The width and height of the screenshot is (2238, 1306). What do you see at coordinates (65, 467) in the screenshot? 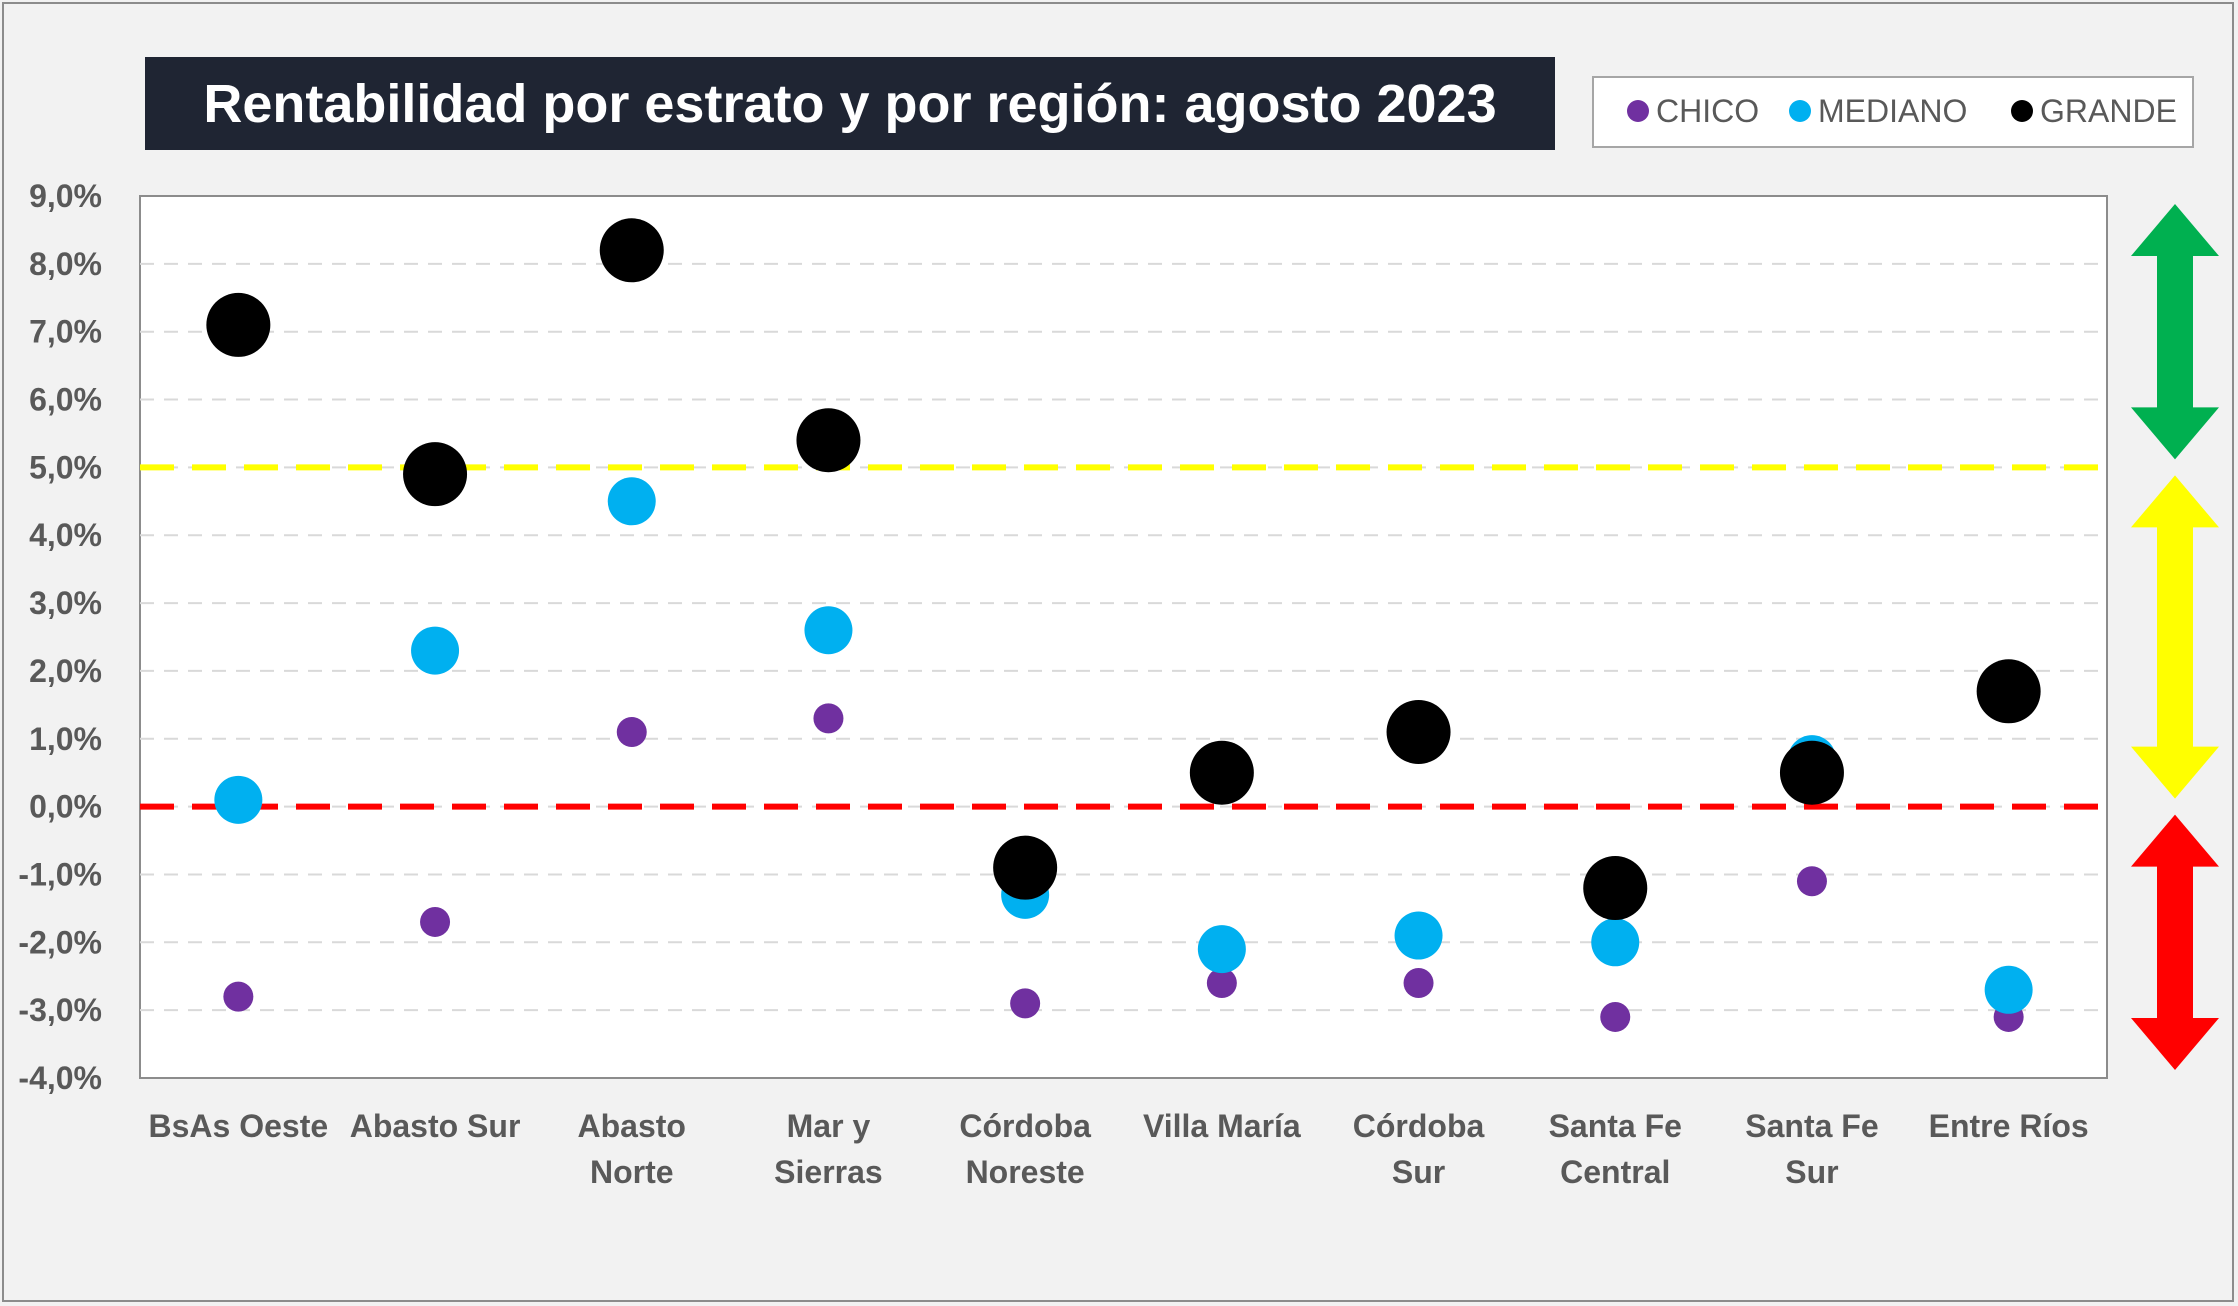
I see `y-tick-label: 5,0%` at bounding box center [65, 467].